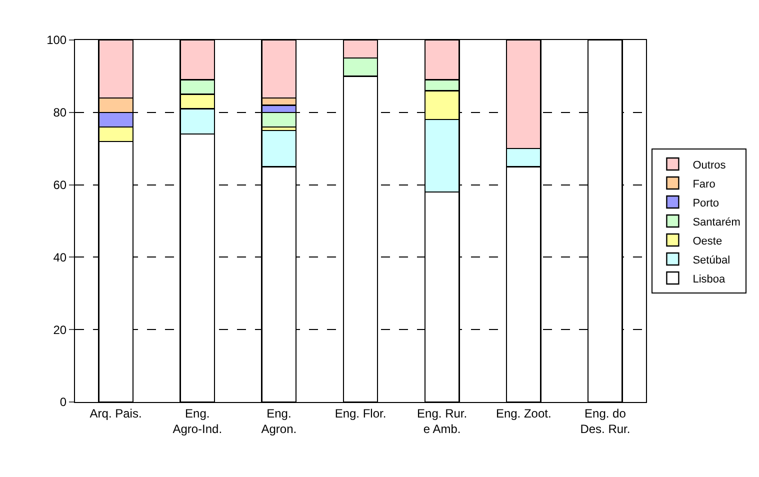  What do you see at coordinates (60, 185) in the screenshot?
I see `y-tick-label: 60` at bounding box center [60, 185].